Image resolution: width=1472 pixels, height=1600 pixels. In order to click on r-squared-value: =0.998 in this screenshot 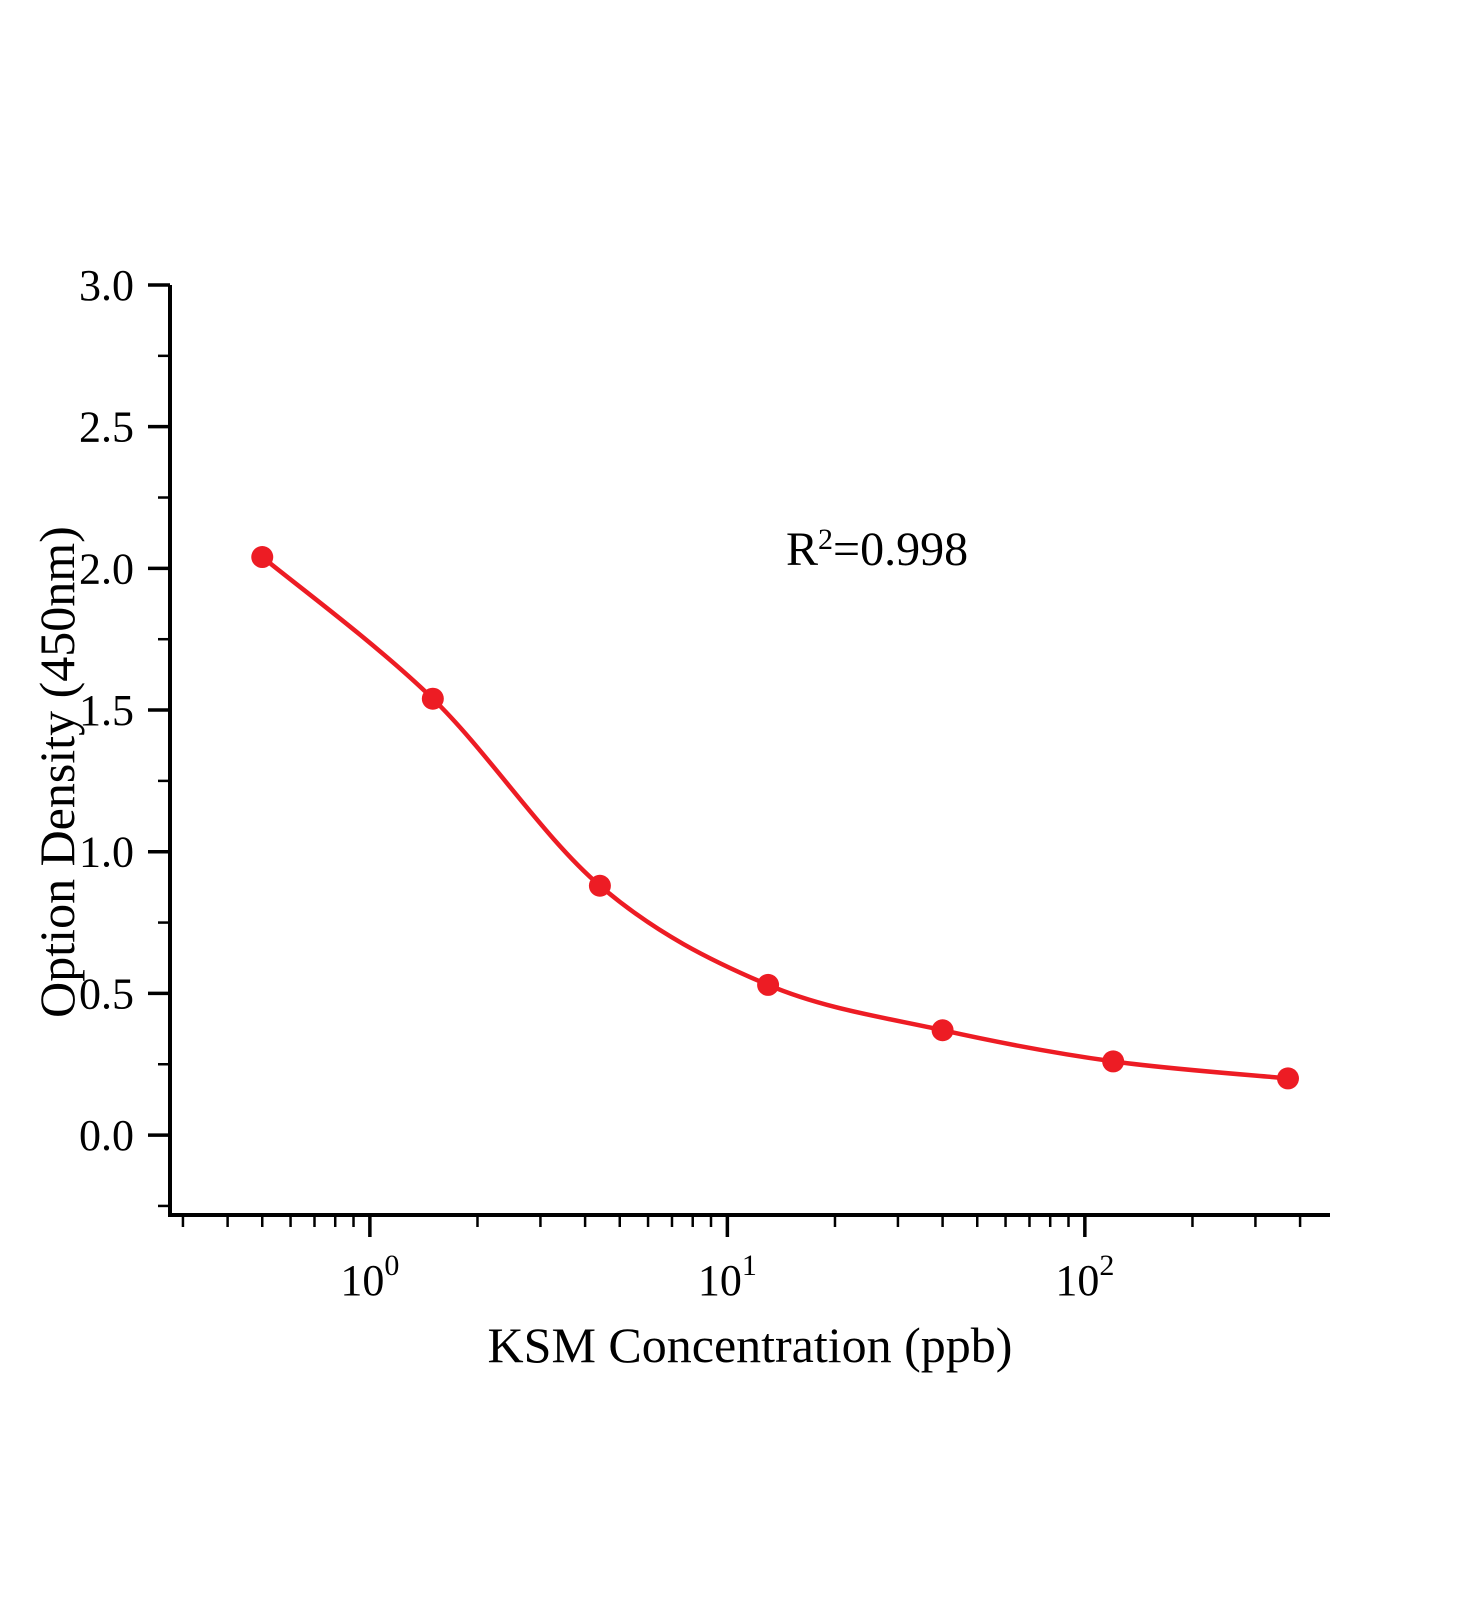, I will do `click(901, 549)`.